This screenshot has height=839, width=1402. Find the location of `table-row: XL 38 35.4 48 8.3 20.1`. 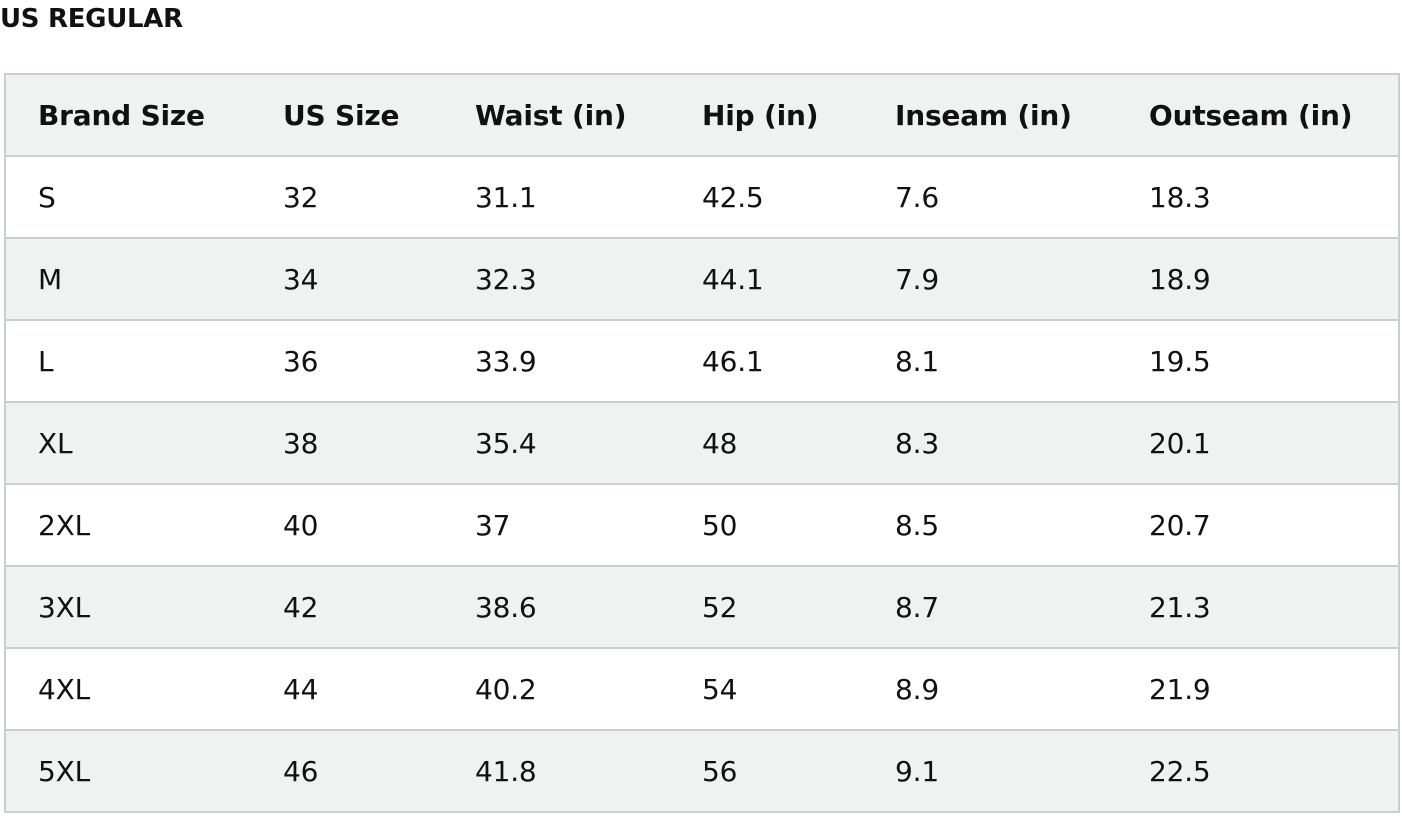

table-row: XL 38 35.4 48 8.3 20.1 is located at coordinates (702, 443).